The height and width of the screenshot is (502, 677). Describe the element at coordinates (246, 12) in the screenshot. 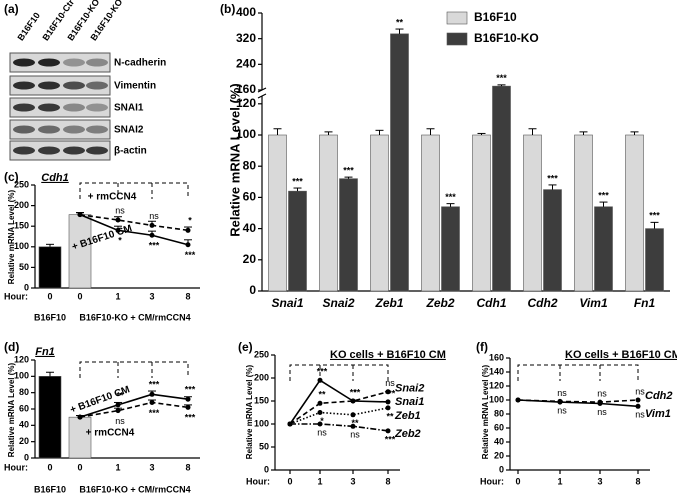

I see `y-tick-label: 400` at that location.